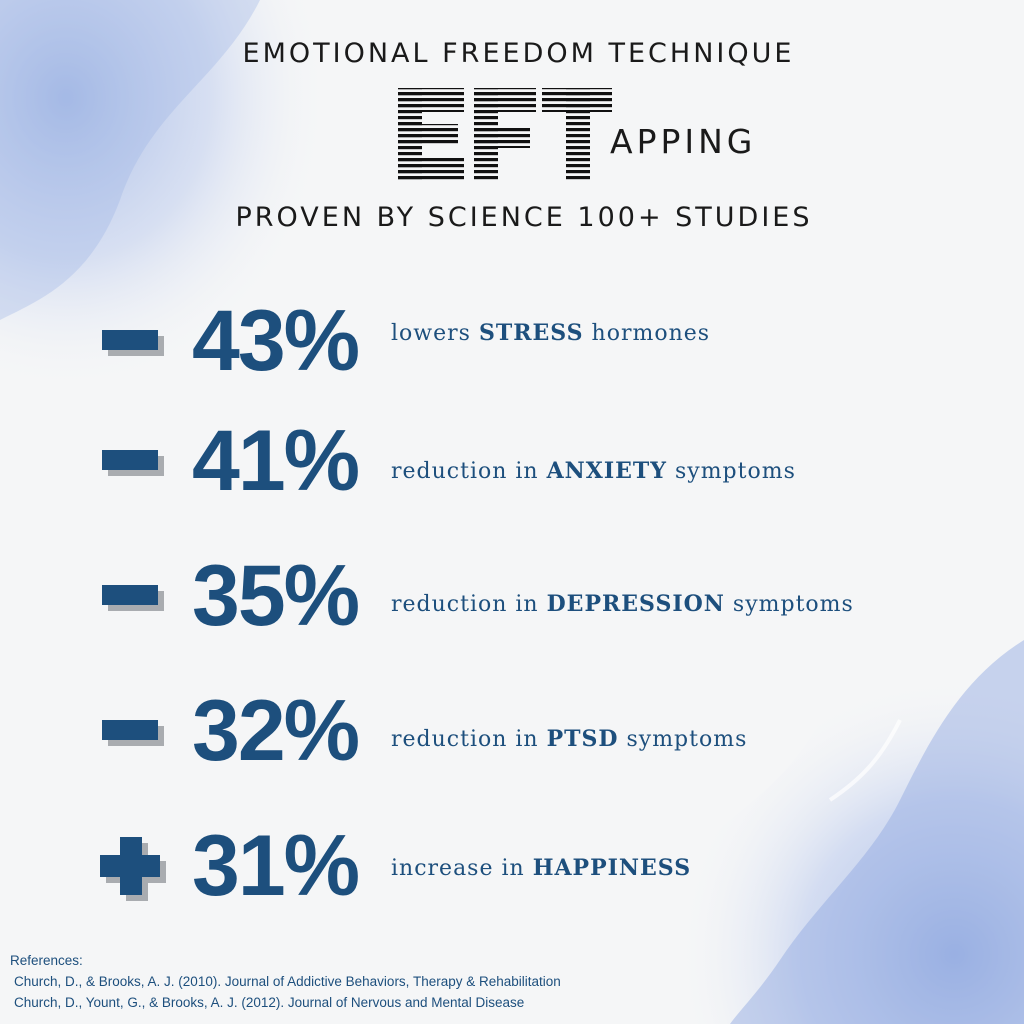  I want to click on stat-percent: 41%, so click(276, 461).